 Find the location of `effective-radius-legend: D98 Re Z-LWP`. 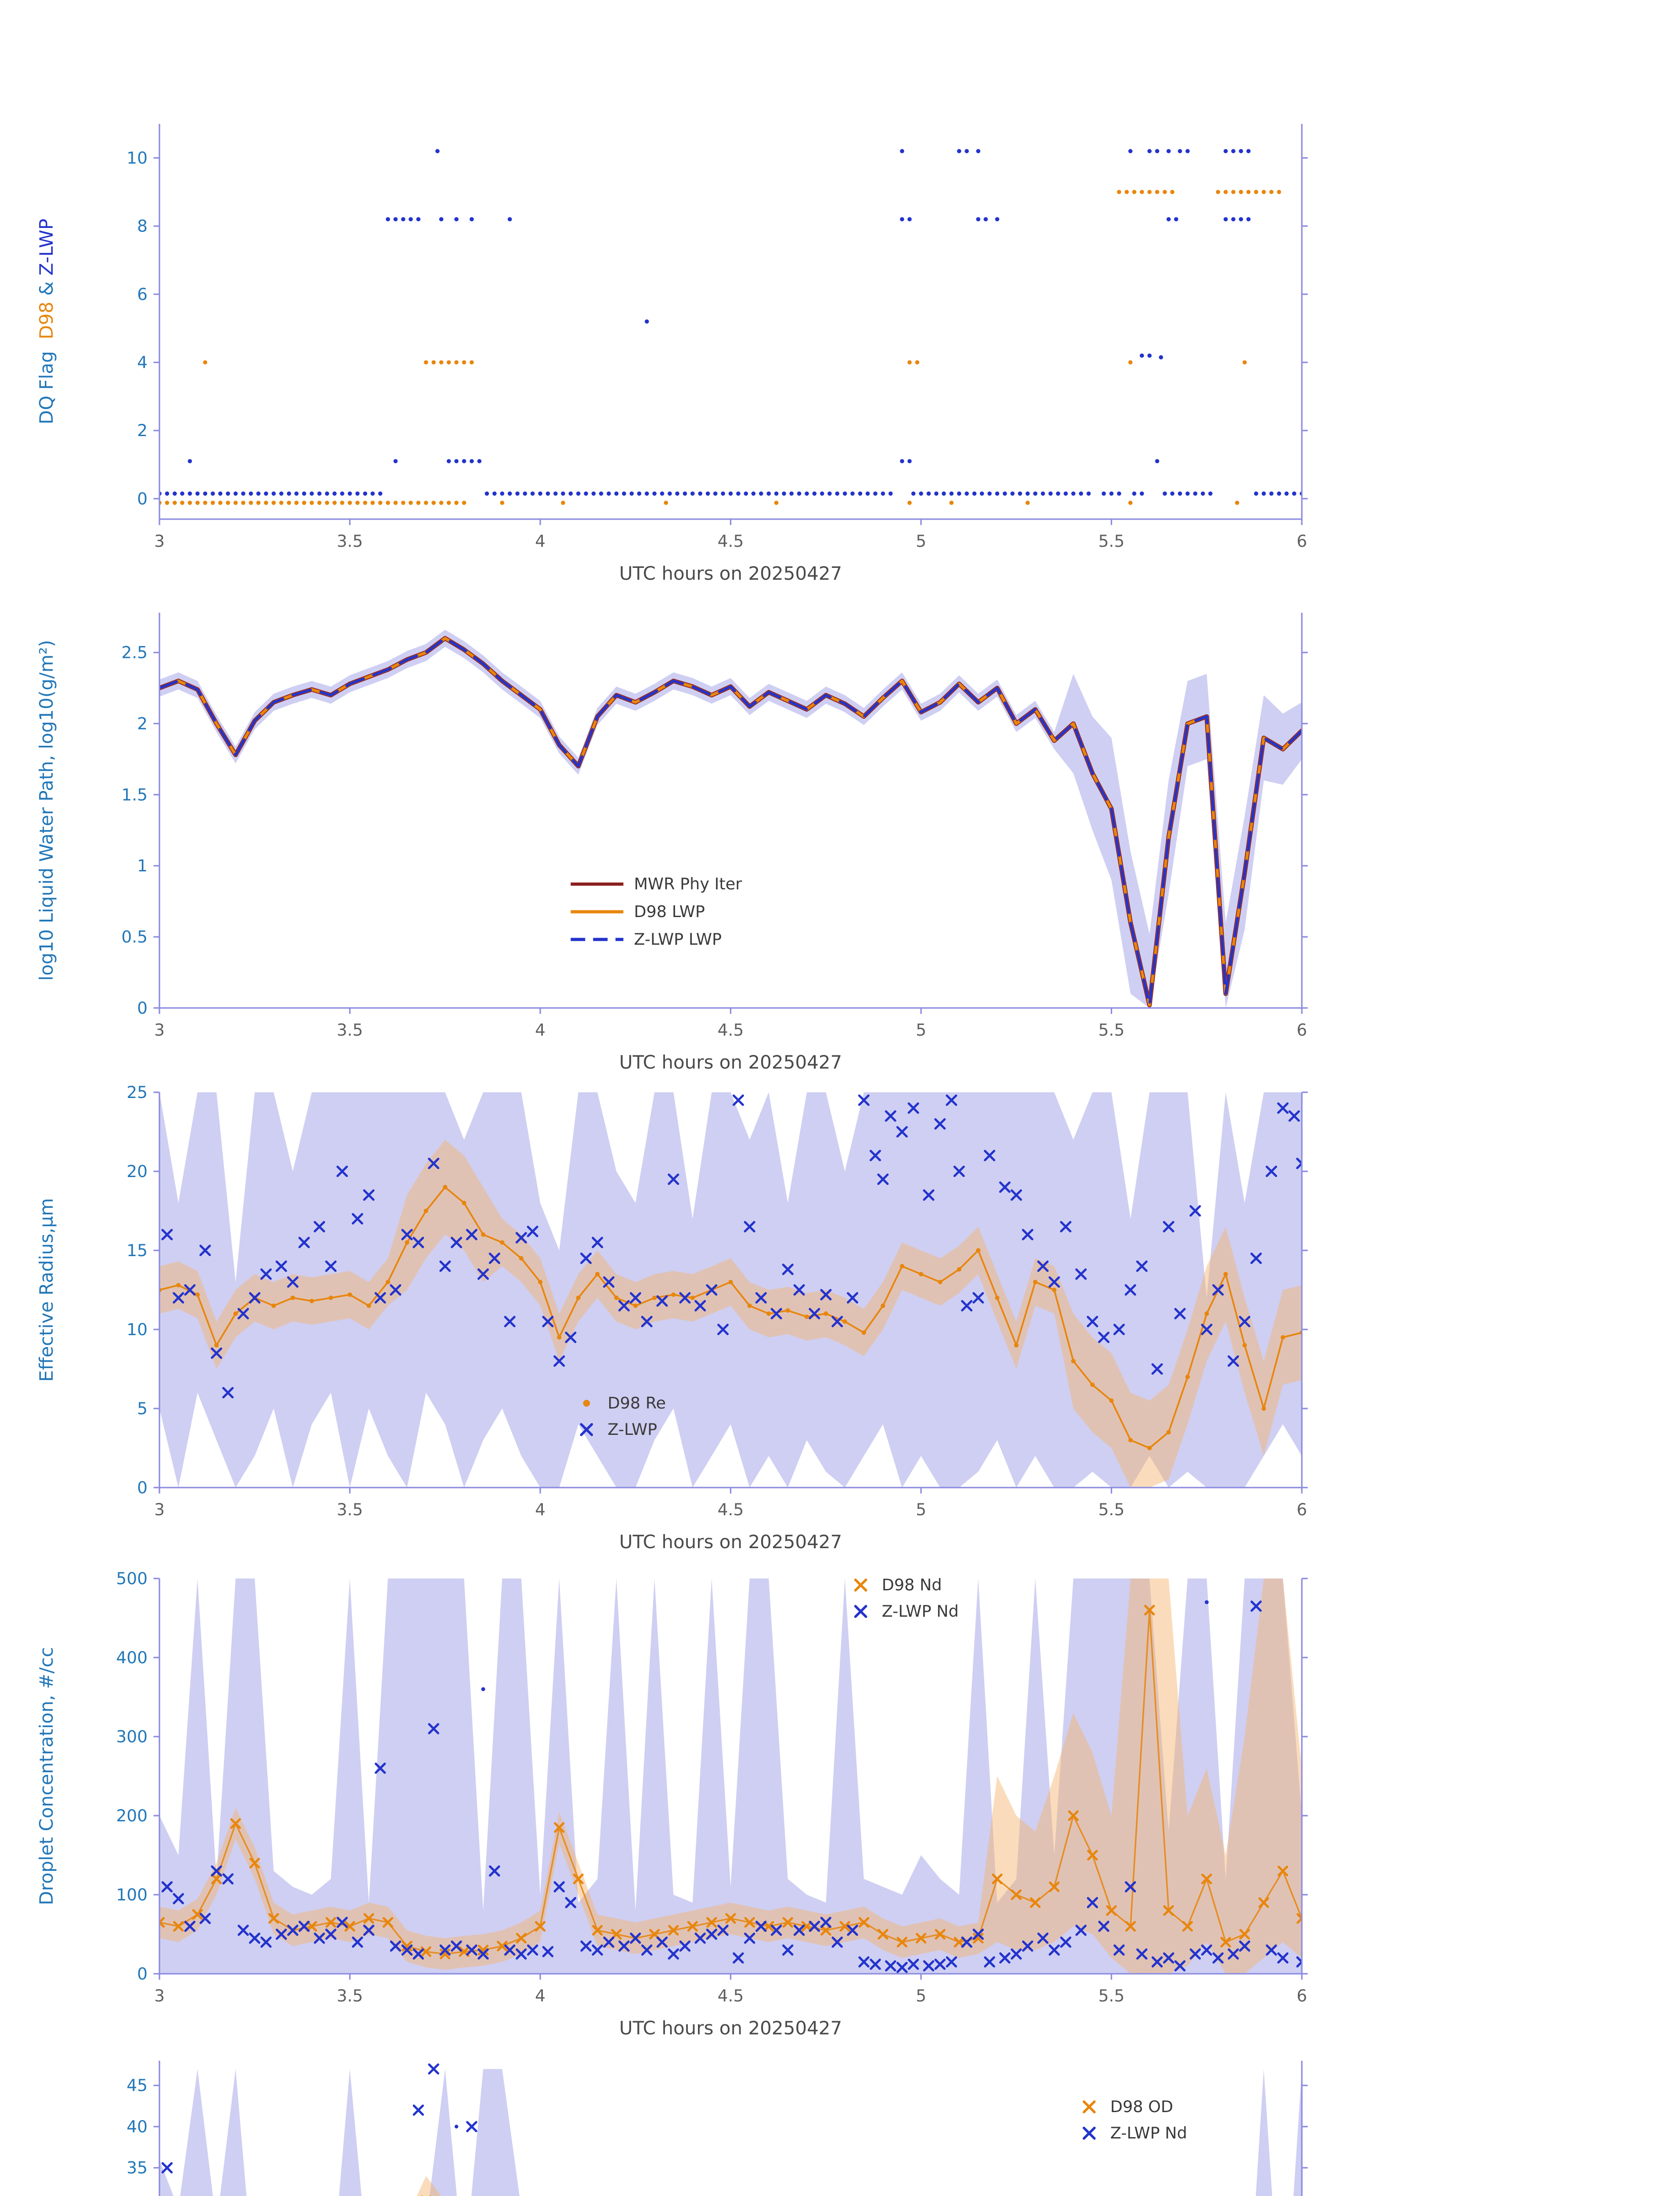

effective-radius-legend: D98 Re Z-LWP is located at coordinates (623, 1416).